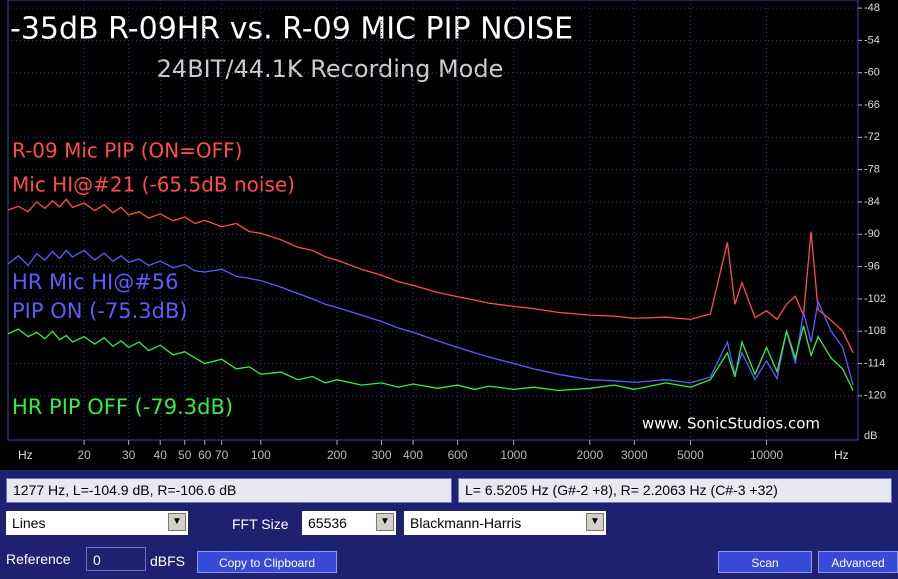 The height and width of the screenshot is (579, 898). Describe the element at coordinates (349, 523) in the screenshot. I see `fft-dropdown: 65536 ▼` at that location.